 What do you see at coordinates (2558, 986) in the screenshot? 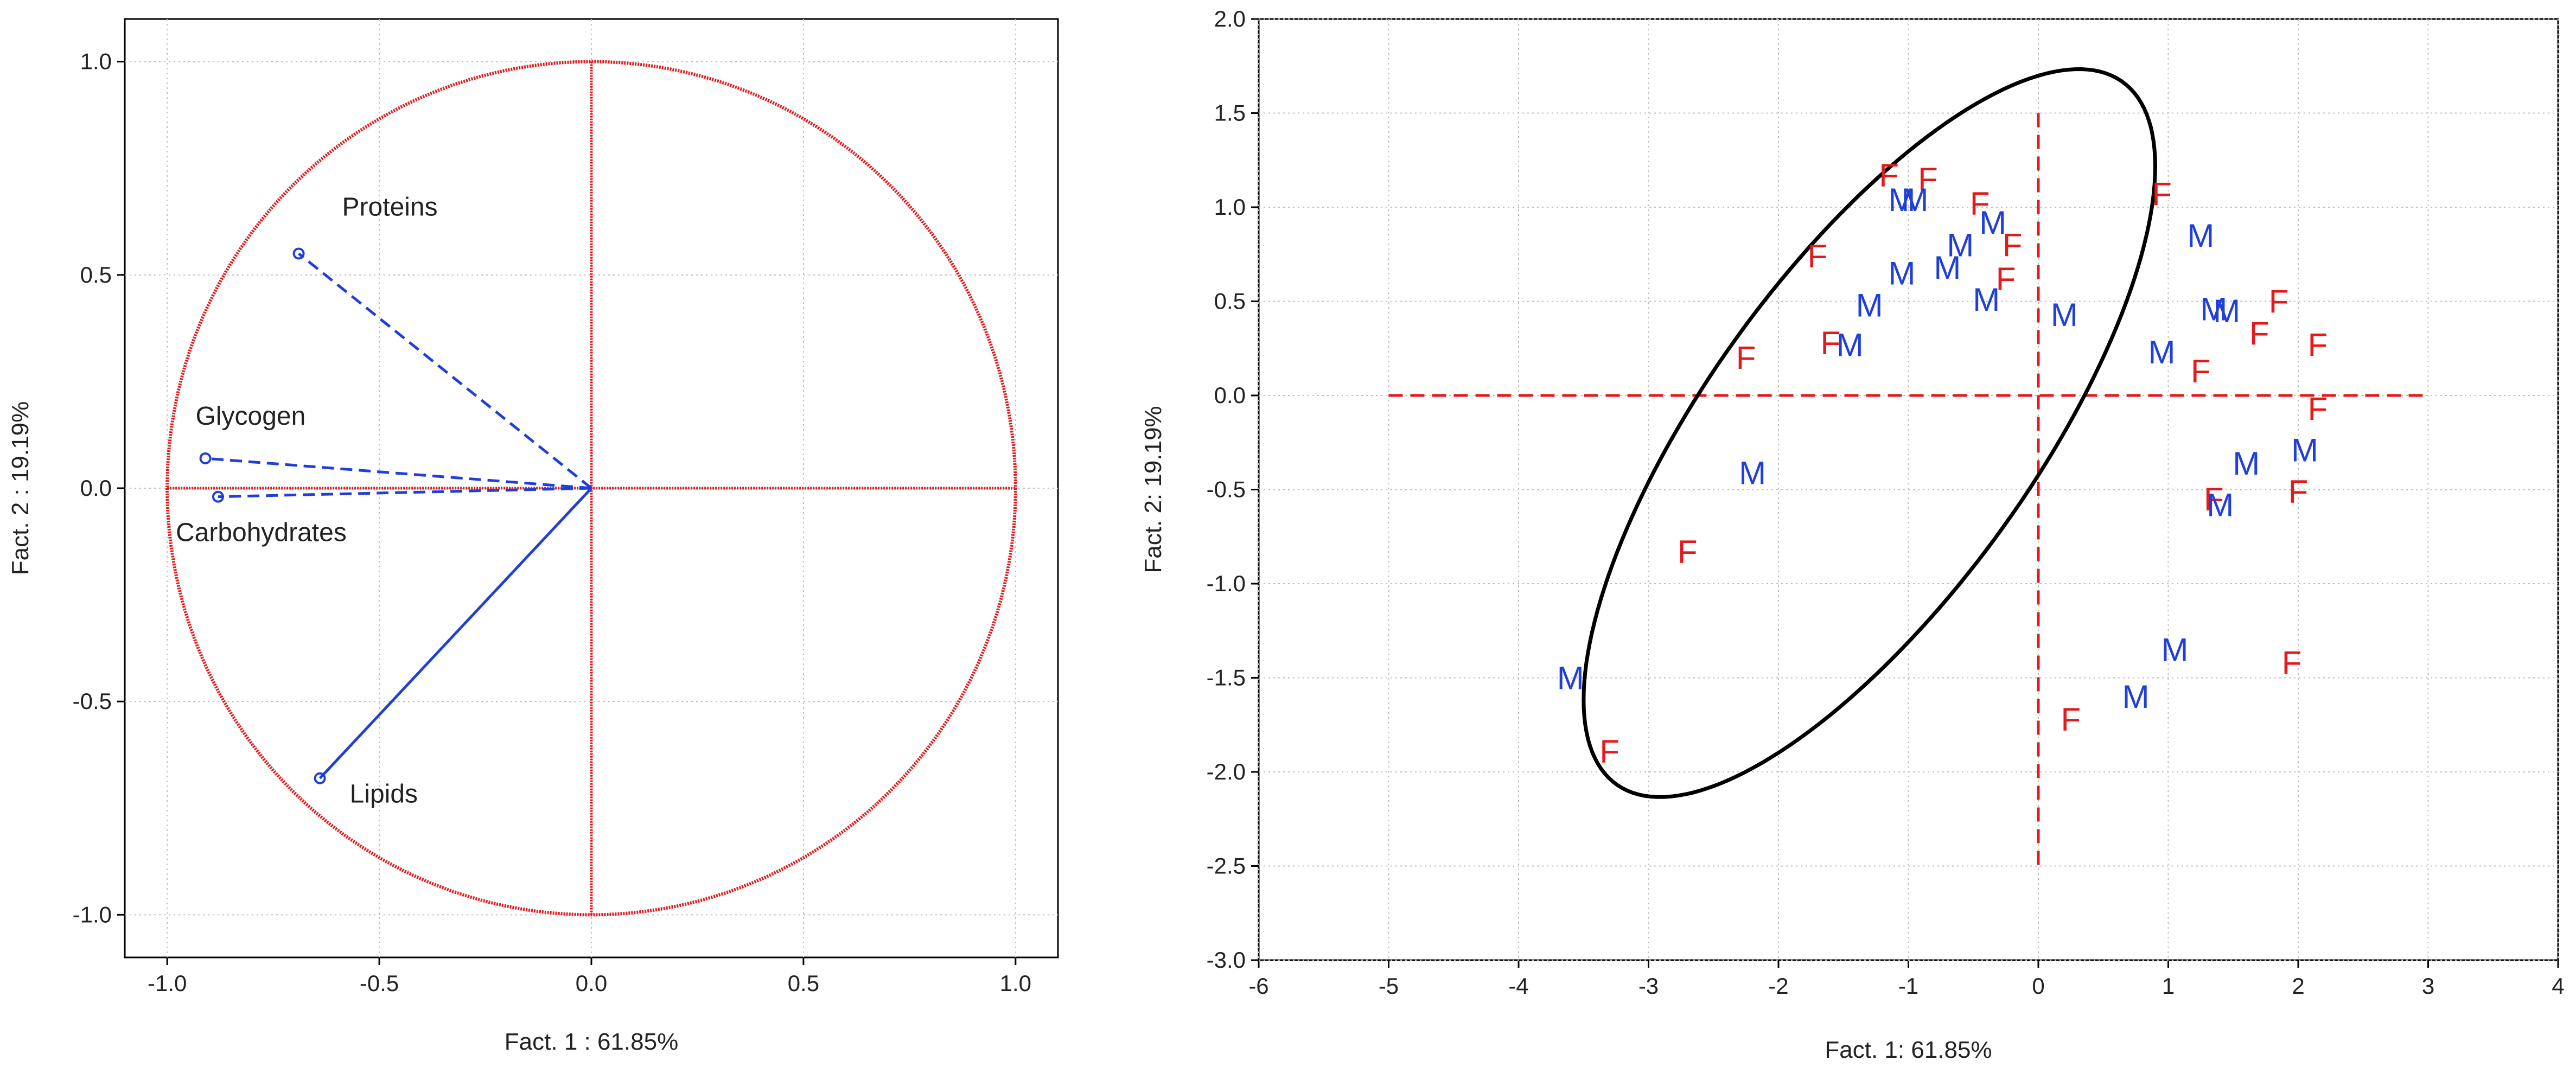
I see `x-tick-label: 4` at bounding box center [2558, 986].